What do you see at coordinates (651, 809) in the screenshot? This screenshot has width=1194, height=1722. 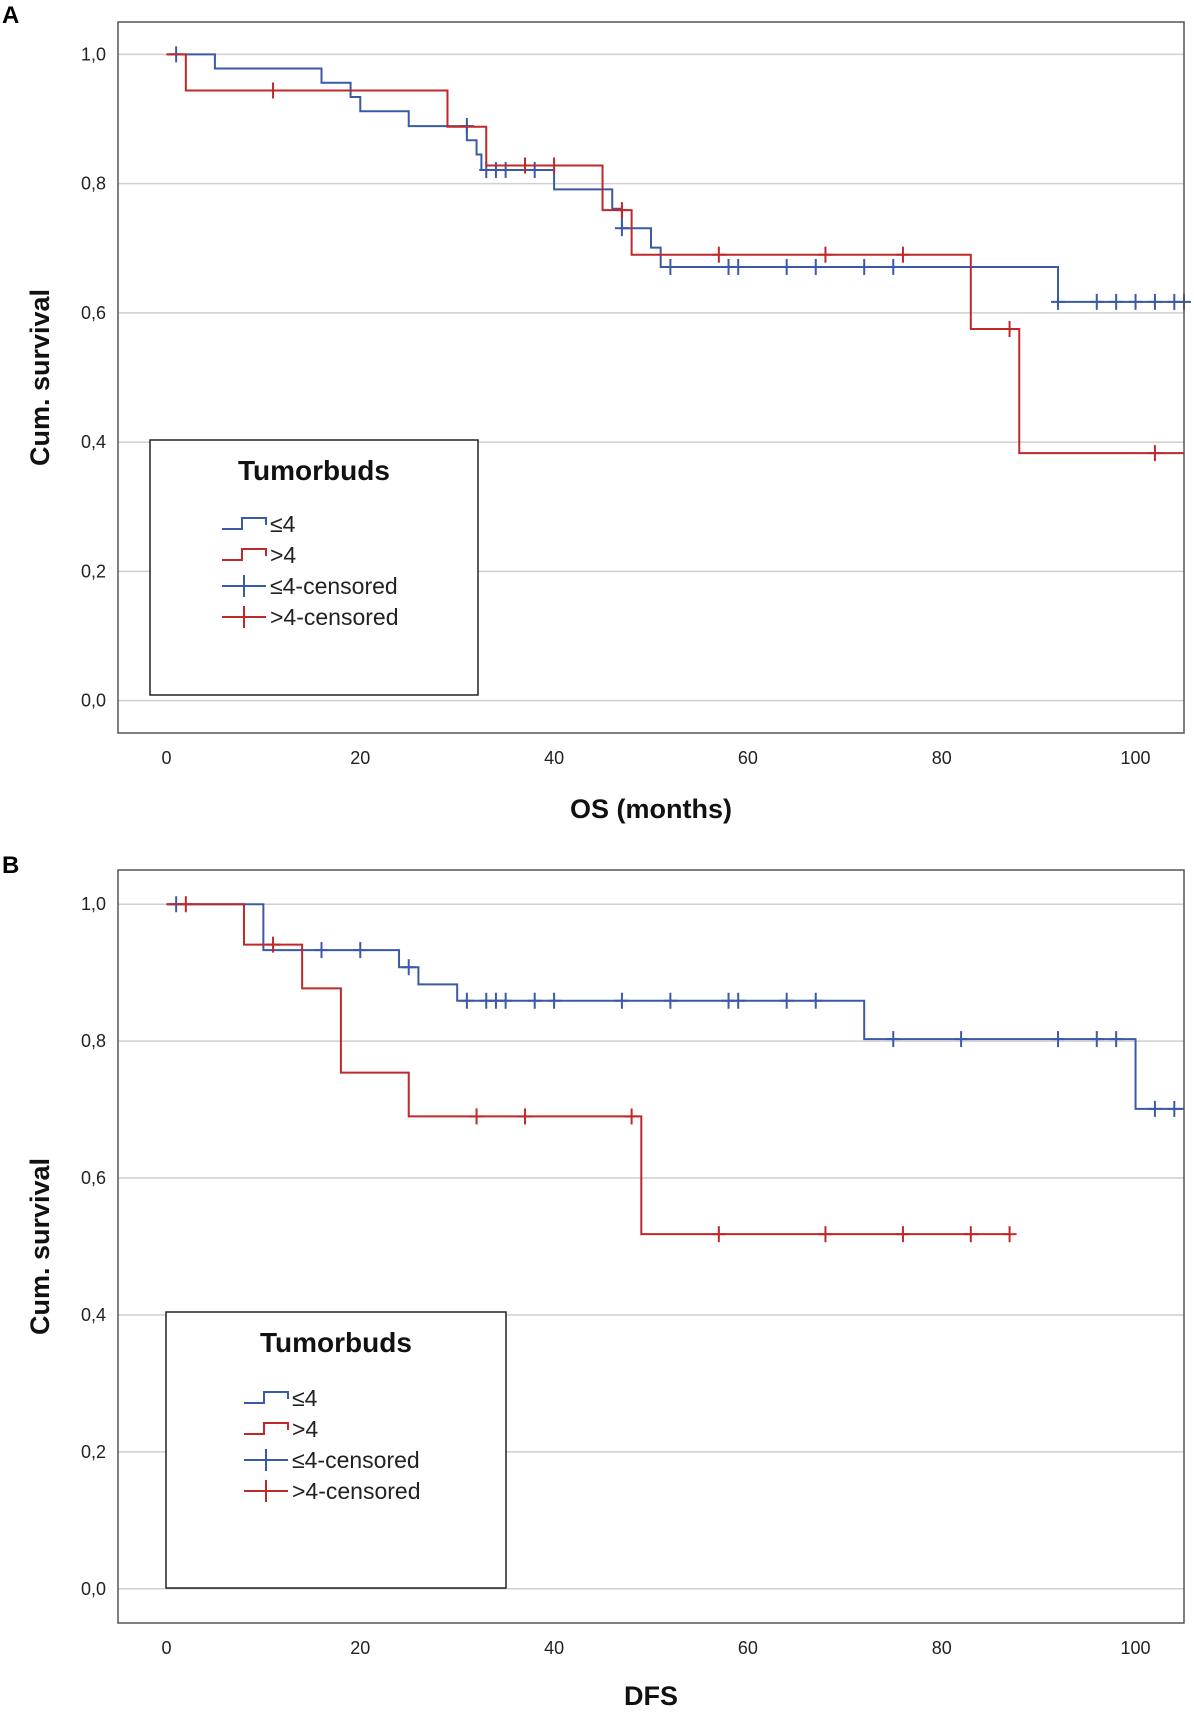 I see `x-axis-title: OS (months)` at bounding box center [651, 809].